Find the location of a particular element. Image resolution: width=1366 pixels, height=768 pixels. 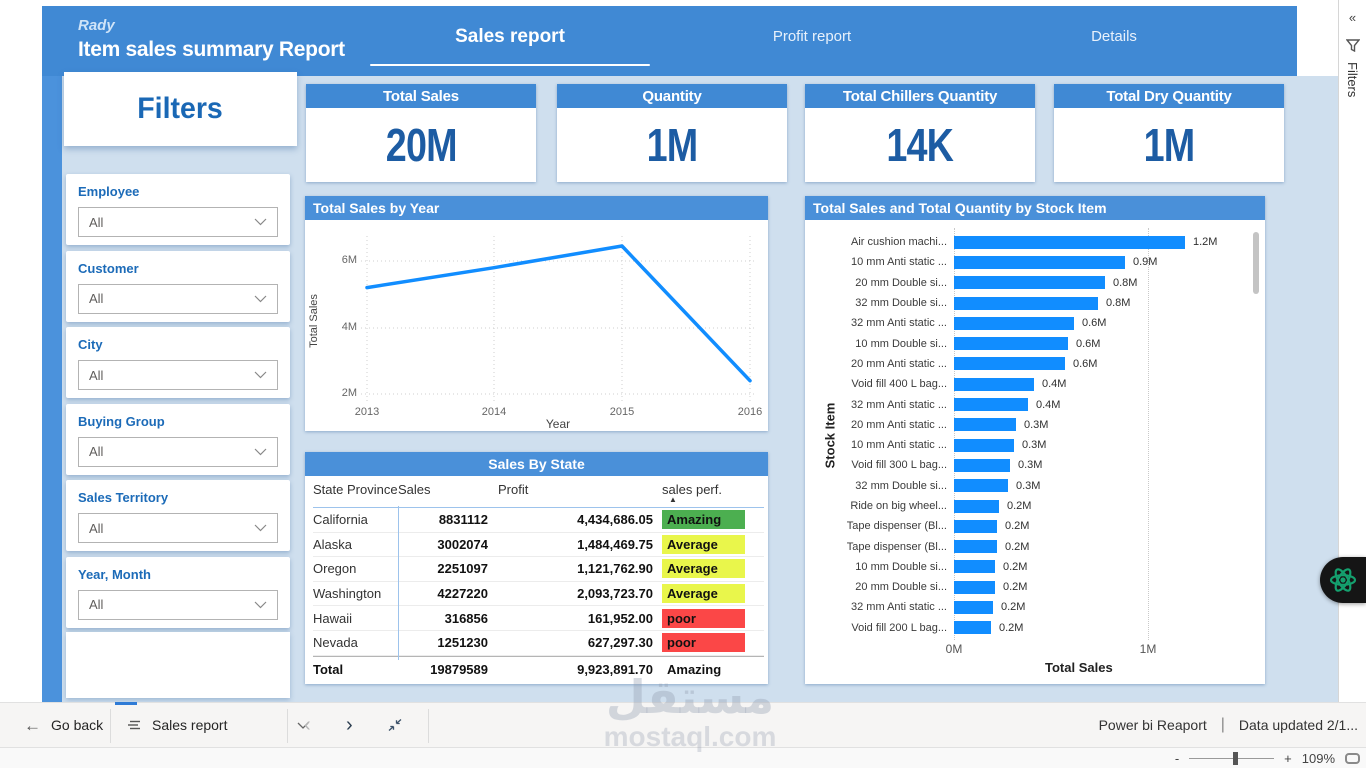

fit-to-screen-icon is located at coordinates (1352, 758).